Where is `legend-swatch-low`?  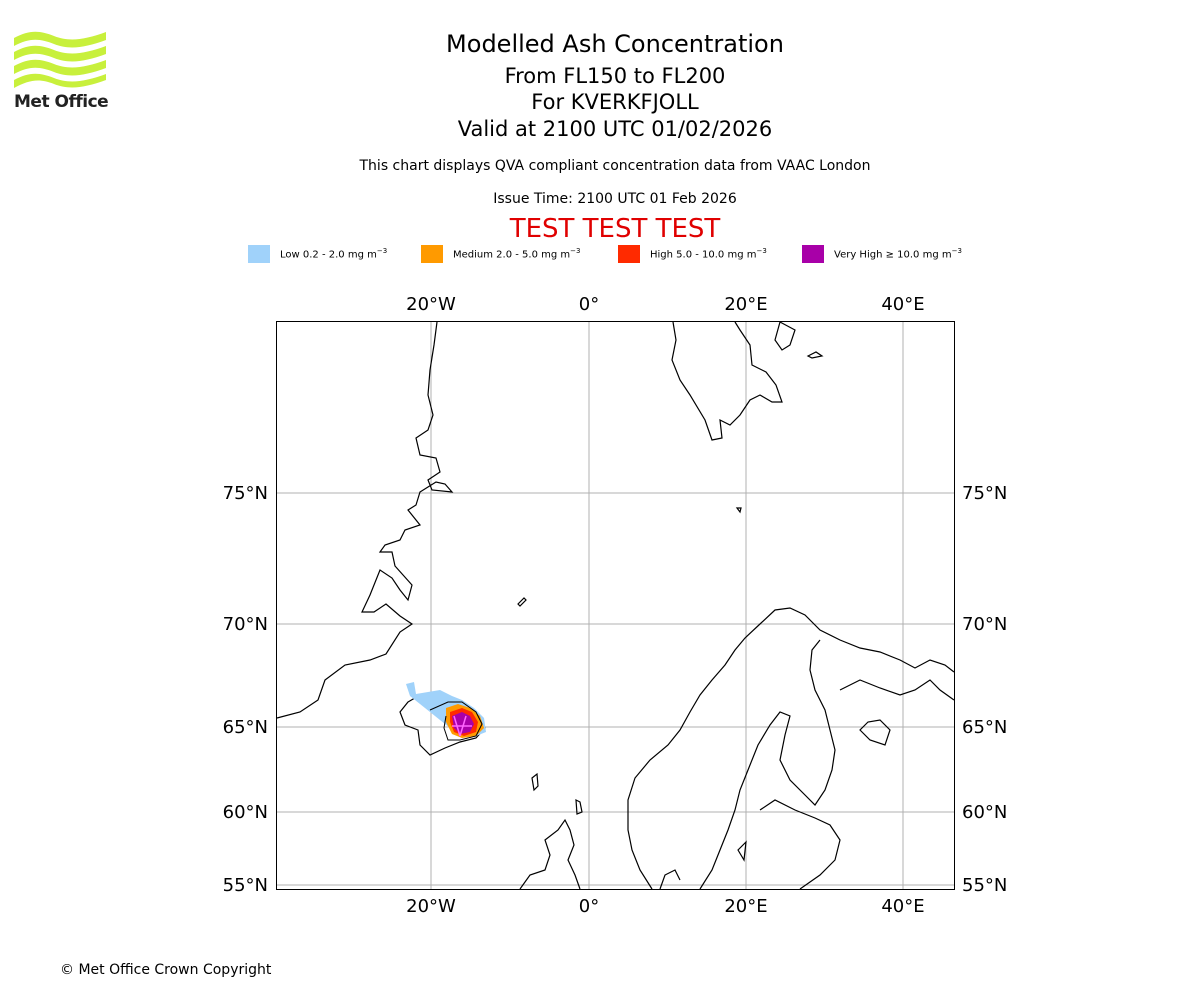 legend-swatch-low is located at coordinates (259, 254).